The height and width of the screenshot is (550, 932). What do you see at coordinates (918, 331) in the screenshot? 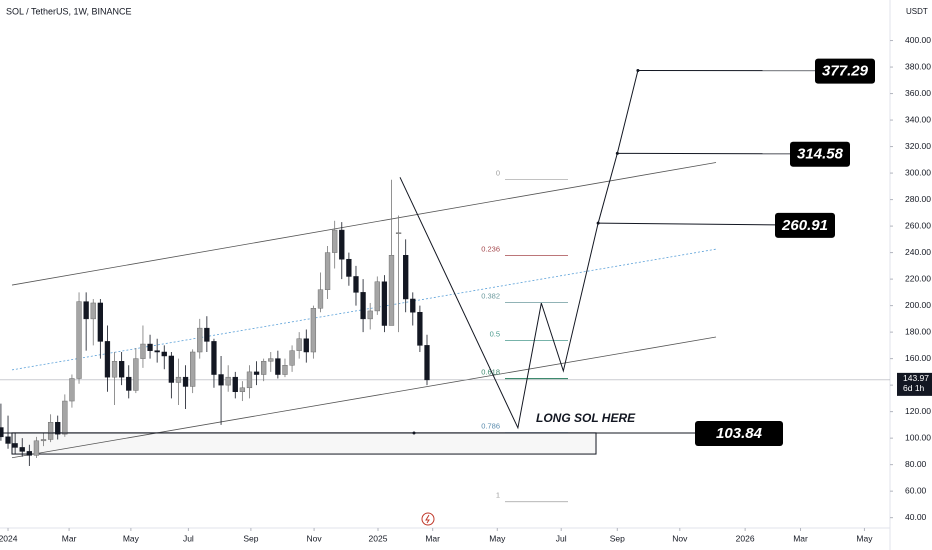
I see `y-tick-label: 180.00` at bounding box center [918, 331].